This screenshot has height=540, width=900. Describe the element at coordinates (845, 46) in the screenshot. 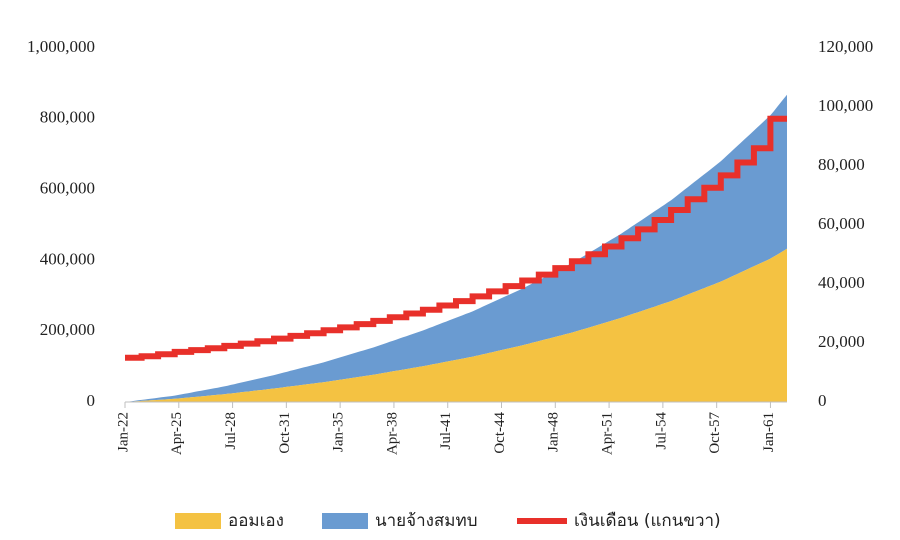

I see `y-right-tick-label: 120,000` at that location.